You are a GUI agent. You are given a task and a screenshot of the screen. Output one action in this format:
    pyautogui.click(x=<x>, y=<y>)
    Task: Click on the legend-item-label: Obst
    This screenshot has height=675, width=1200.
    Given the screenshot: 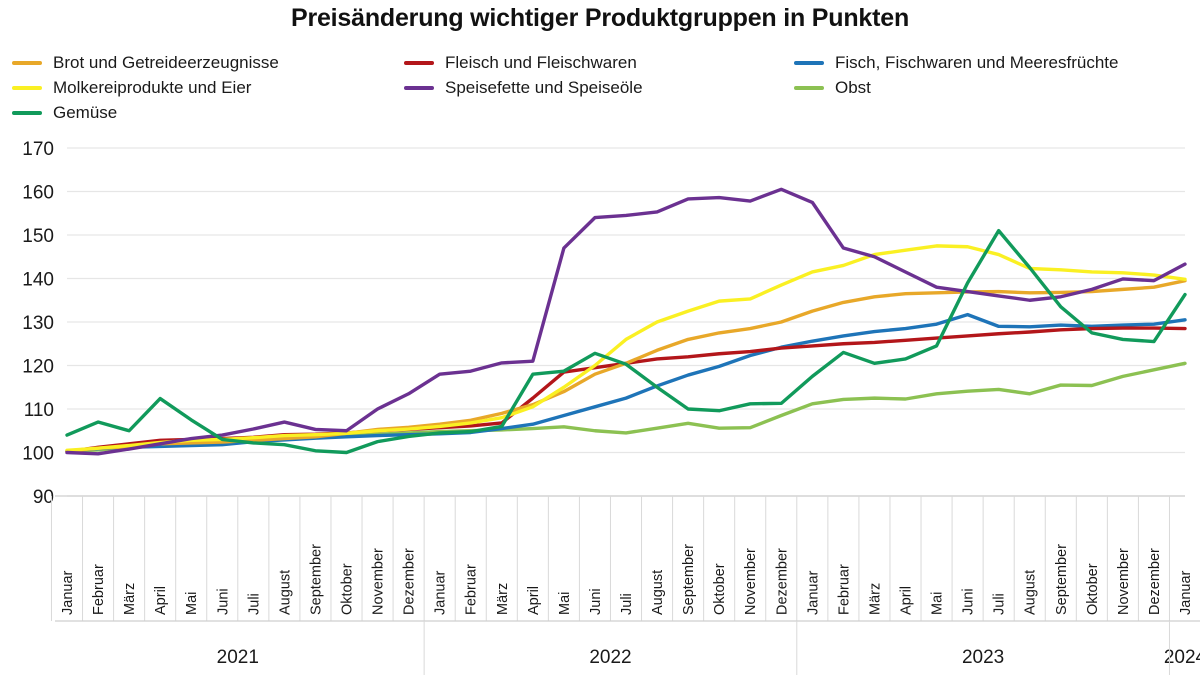 What is the action you would take?
    pyautogui.click(x=853, y=87)
    